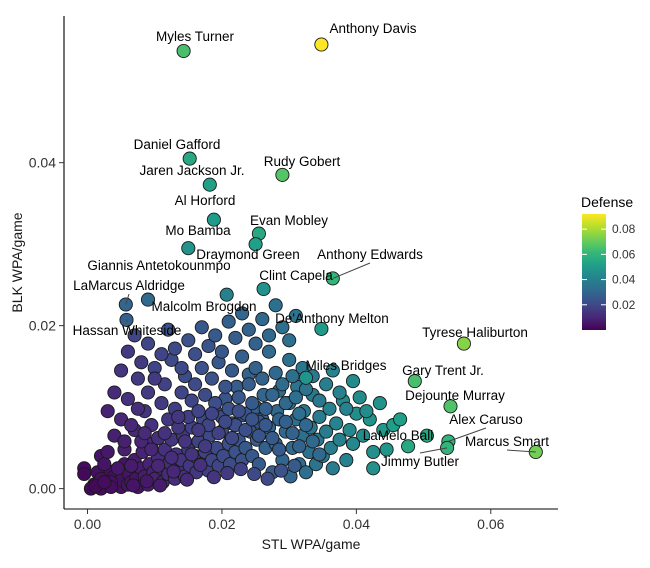 The height and width of the screenshot is (568, 650). What do you see at coordinates (296, 275) in the screenshot?
I see `point-label: Clint Capela` at bounding box center [296, 275].